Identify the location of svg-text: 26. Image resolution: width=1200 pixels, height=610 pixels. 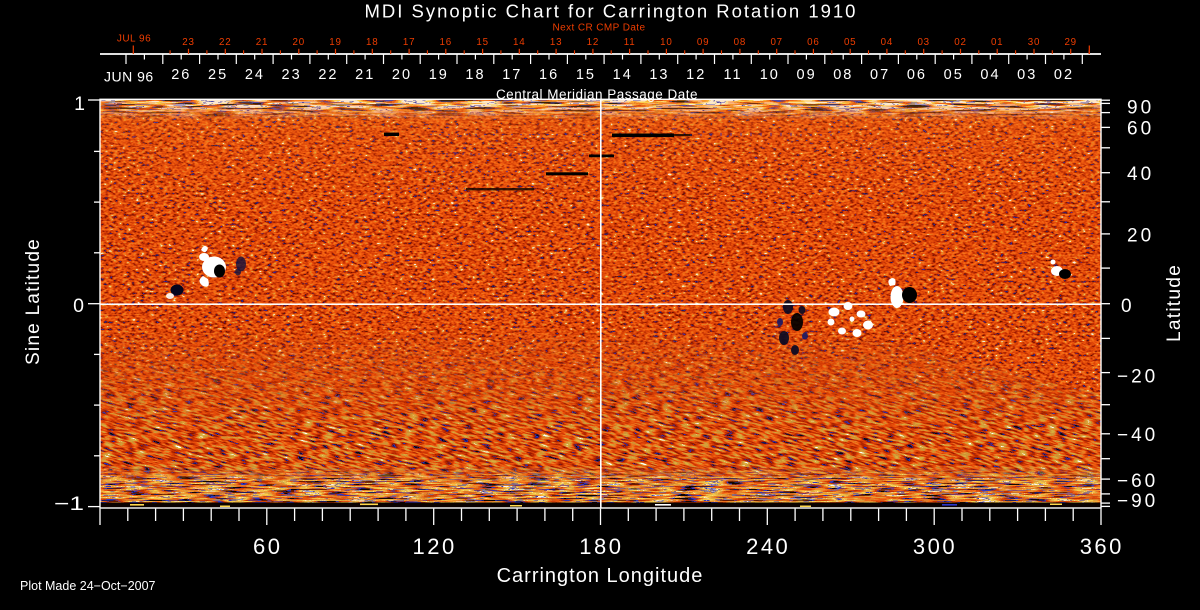
(181, 75).